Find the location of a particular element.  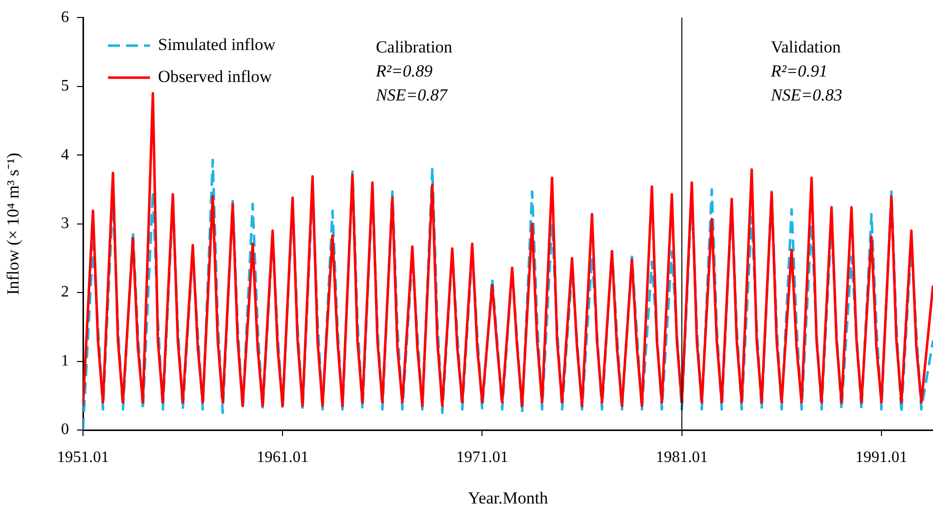

legend-label: Observed inflow is located at coordinates (215, 76).